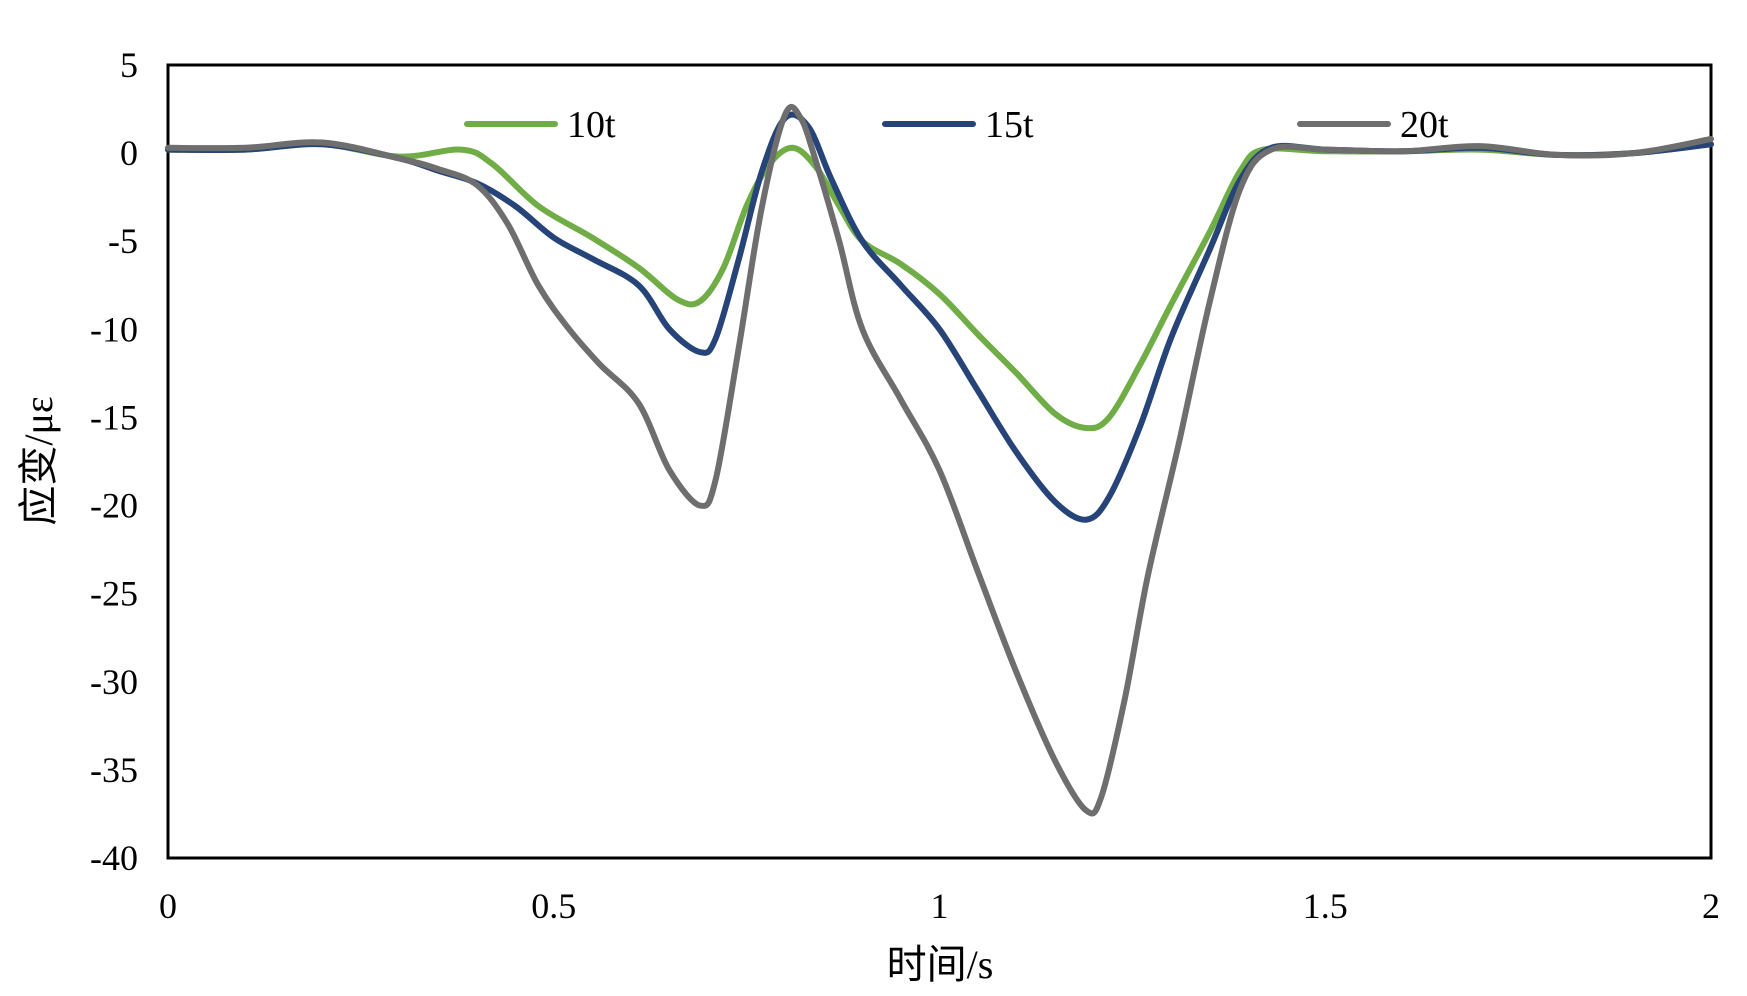 This screenshot has width=1747, height=996. What do you see at coordinates (38, 460) in the screenshot?
I see `y-axis-title: 应变/με` at bounding box center [38, 460].